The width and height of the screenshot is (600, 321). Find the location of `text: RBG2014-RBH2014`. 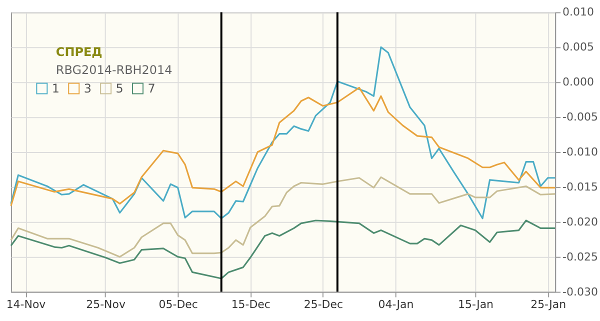

text: RBG2014-RBH2014 is located at coordinates (114, 70).